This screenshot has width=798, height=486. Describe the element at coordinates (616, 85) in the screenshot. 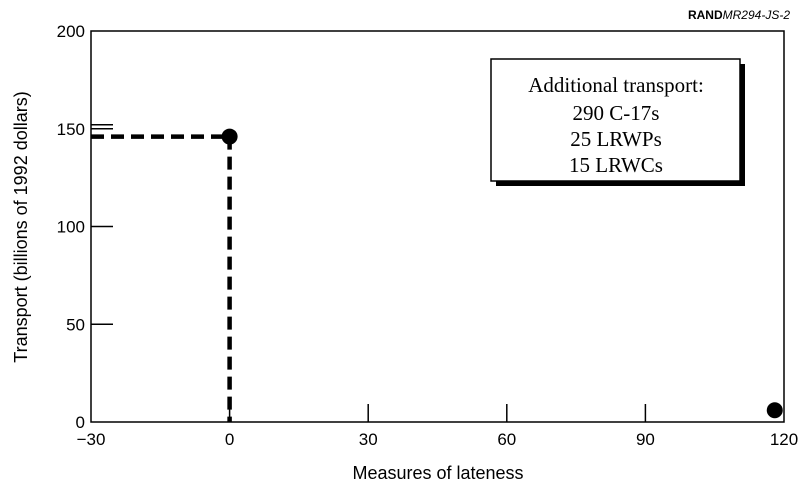

I see `annotation-title: Additional transport:` at that location.